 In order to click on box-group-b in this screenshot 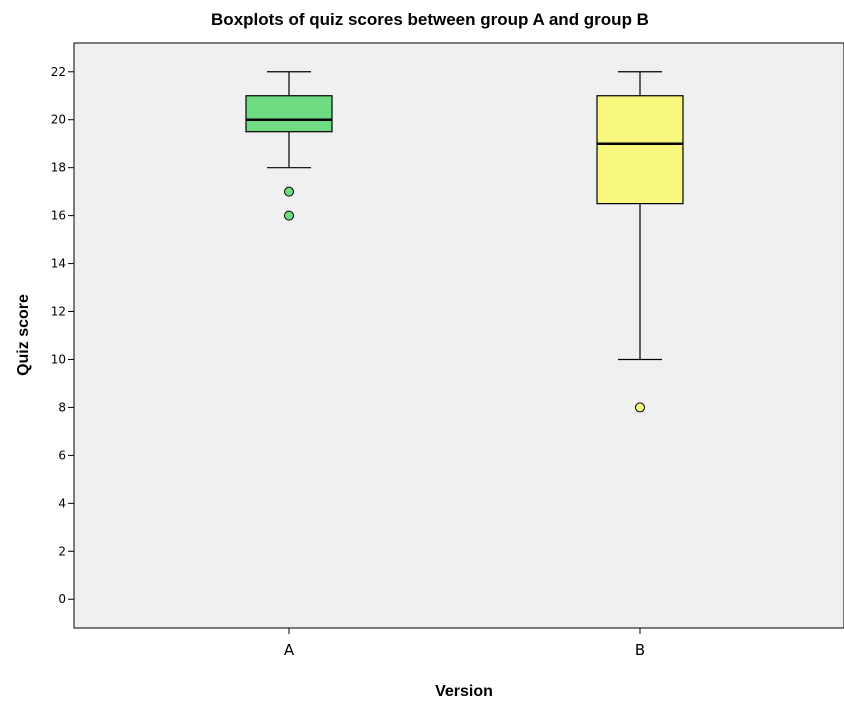, I will do `click(640, 242)`.